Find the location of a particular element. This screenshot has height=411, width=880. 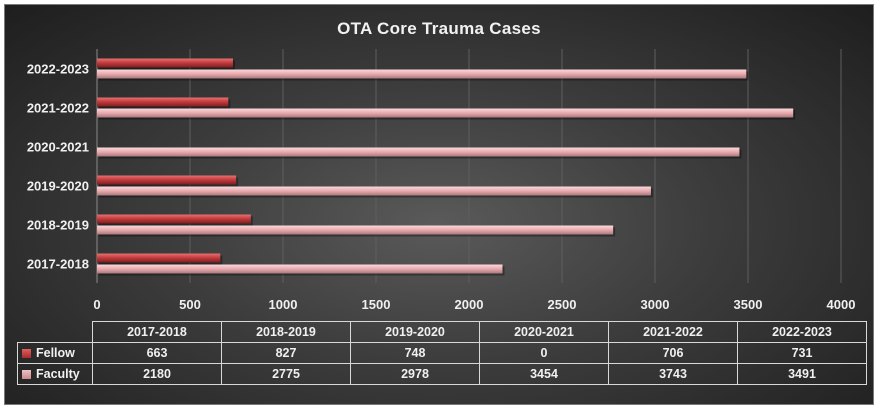

y-category-label: 2022-2023 is located at coordinates (58, 69).